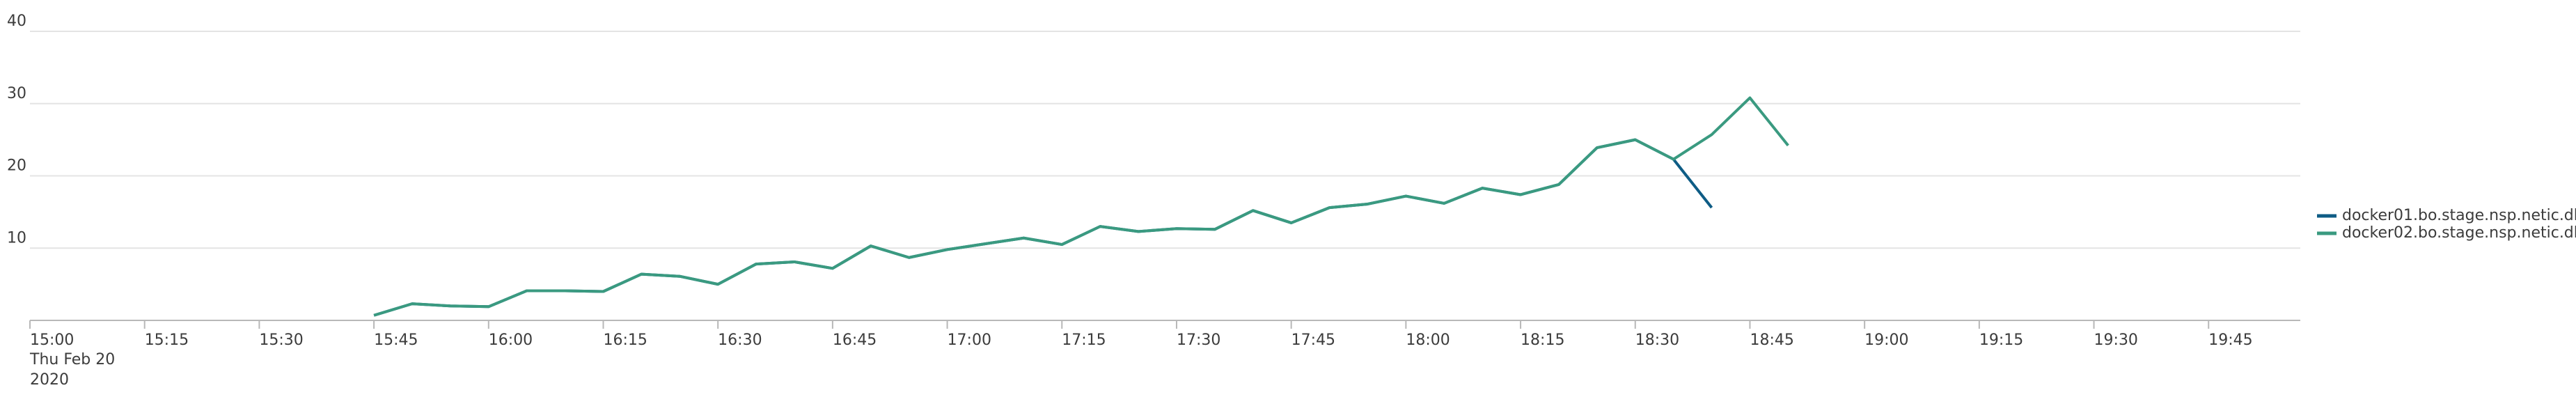 The image size is (2576, 397). What do you see at coordinates (1542, 340) in the screenshot?
I see `x-tick-label: 18:15` at bounding box center [1542, 340].